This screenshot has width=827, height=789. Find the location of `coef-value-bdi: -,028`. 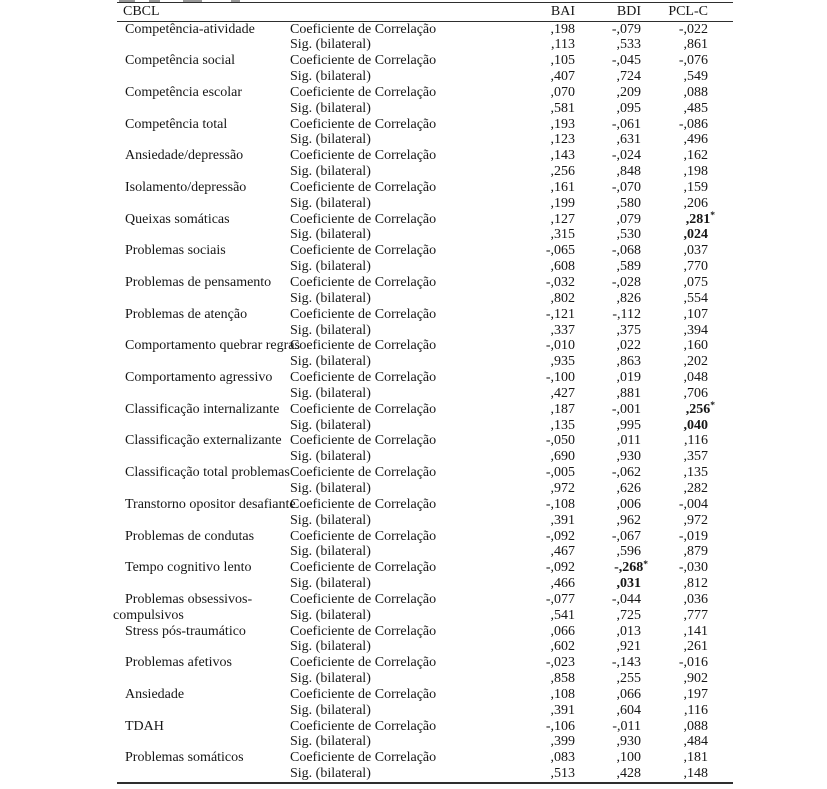

coef-value-bdi: -,028 is located at coordinates (626, 282).